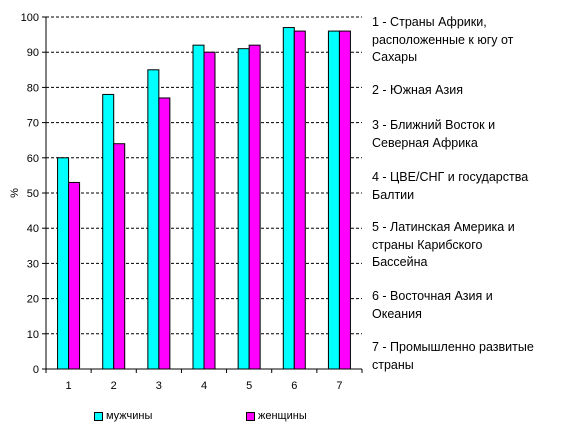 Image resolution: width=562 pixels, height=434 pixels. Describe the element at coordinates (33, 264) in the screenshot. I see `y-tick-label: 30` at that location.